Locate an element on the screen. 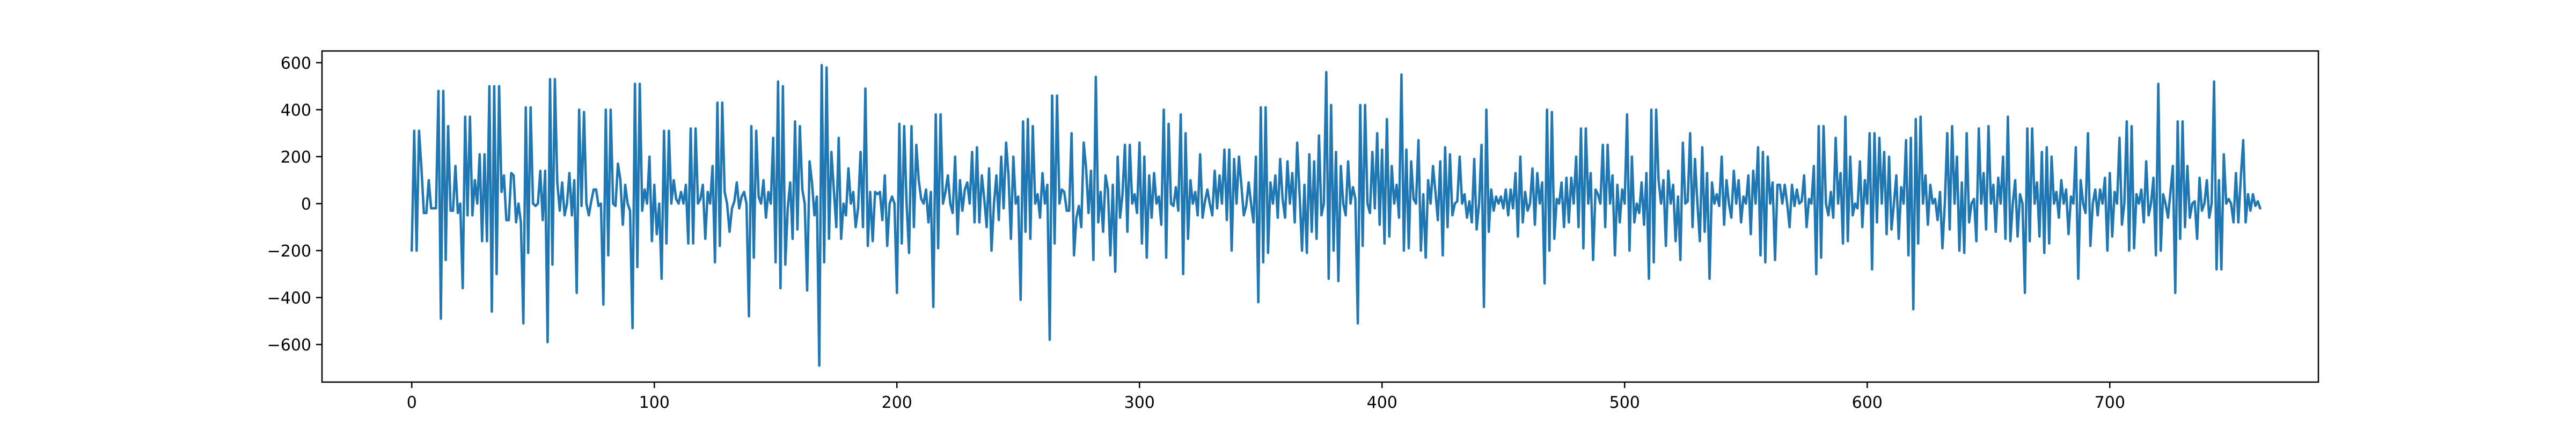 The image size is (2576, 432). y-tick-label: 600 is located at coordinates (296, 63).